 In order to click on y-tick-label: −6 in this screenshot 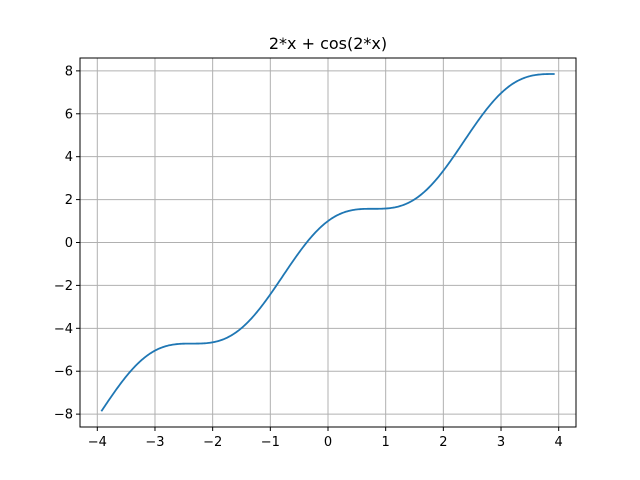, I will do `click(63, 372)`.